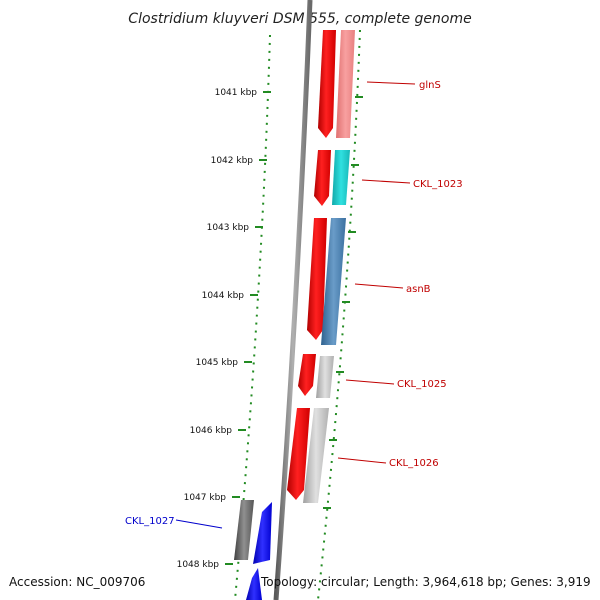  I want to click on gene-block-asnb, so click(333, 281).